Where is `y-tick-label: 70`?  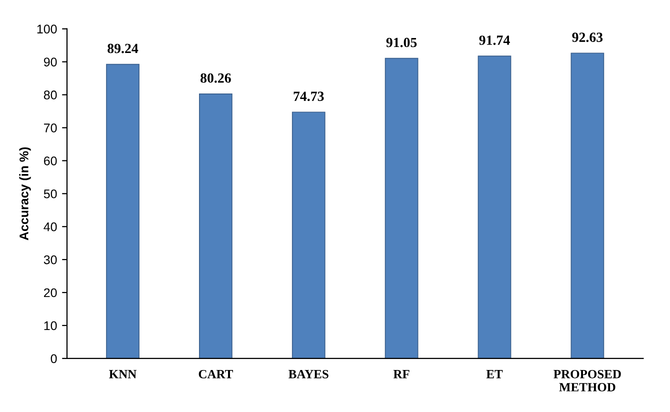 y-tick-label: 70 is located at coordinates (50, 128).